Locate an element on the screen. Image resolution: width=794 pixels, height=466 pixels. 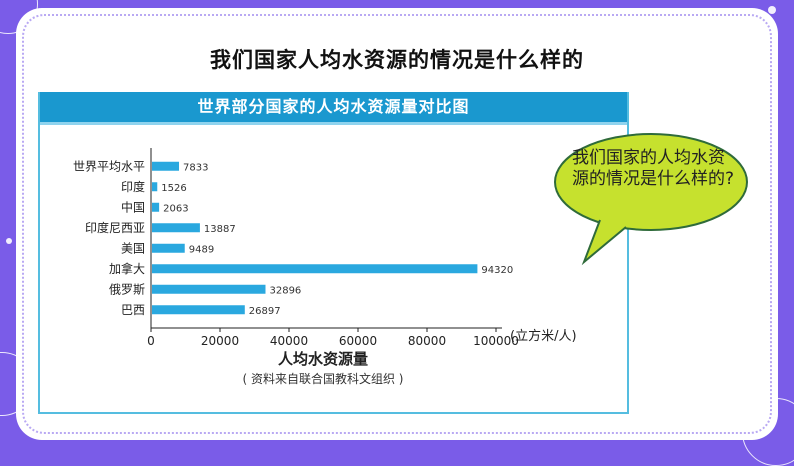
x-tick-label: 20000 is located at coordinates (220, 341).